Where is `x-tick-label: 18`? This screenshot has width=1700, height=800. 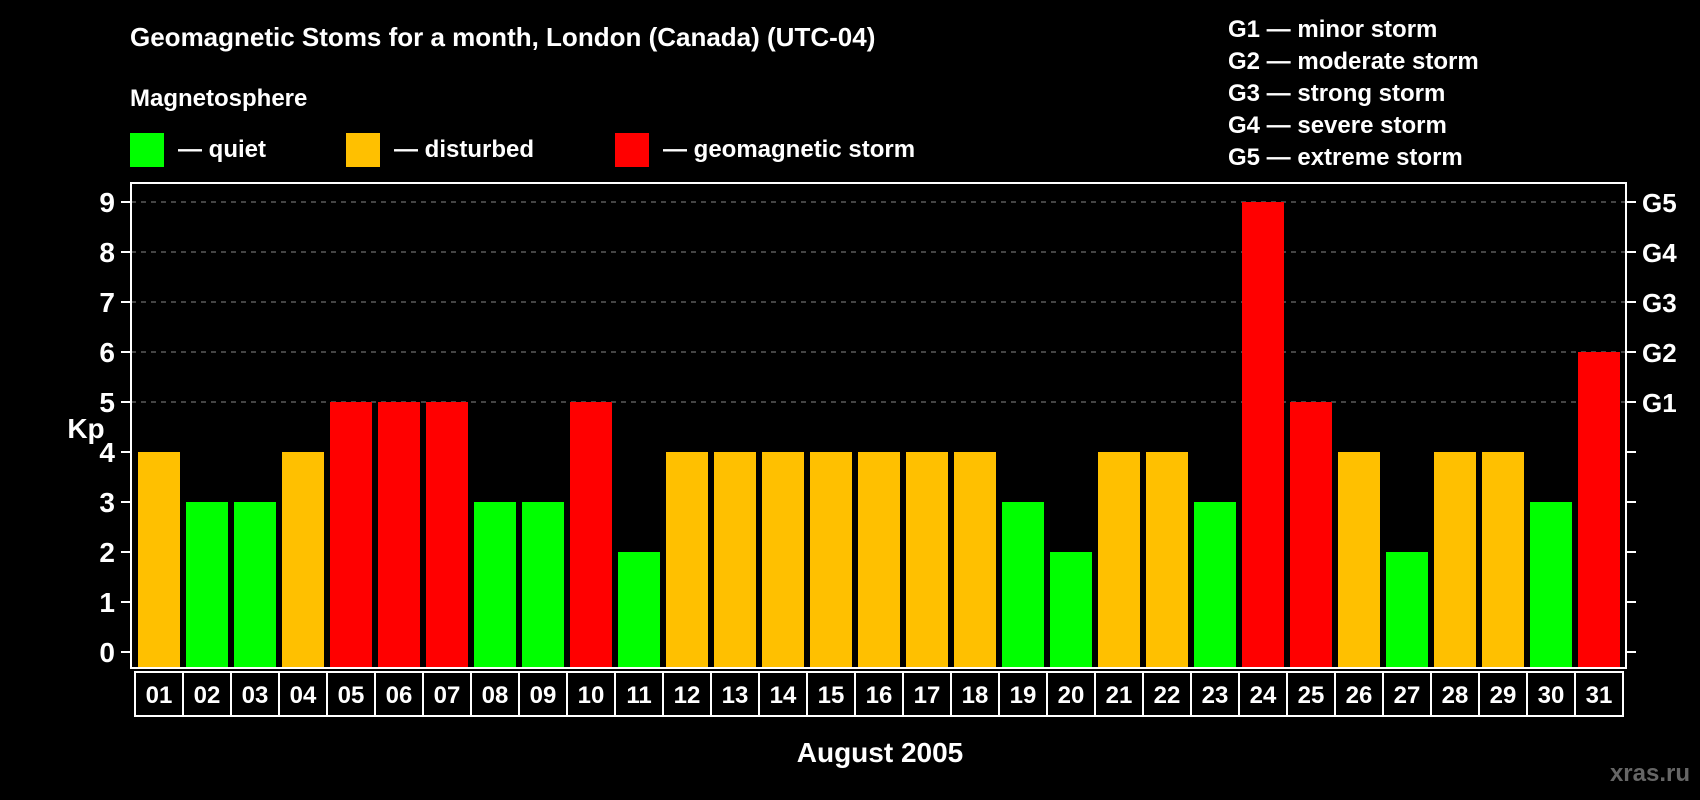
x-tick-label: 18 is located at coordinates (975, 695).